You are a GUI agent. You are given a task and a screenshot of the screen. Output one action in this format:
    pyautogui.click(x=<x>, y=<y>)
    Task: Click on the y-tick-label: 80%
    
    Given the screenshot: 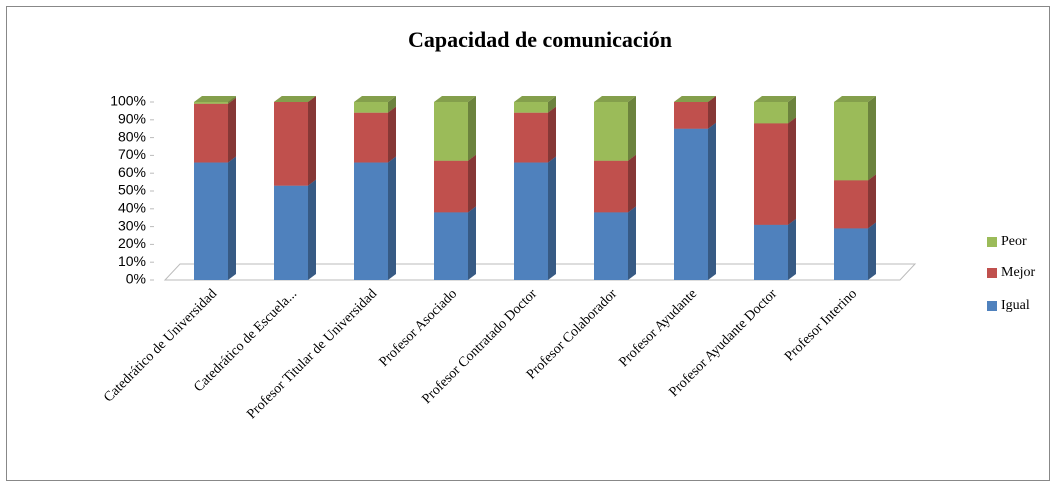 What is the action you would take?
    pyautogui.click(x=132, y=136)
    